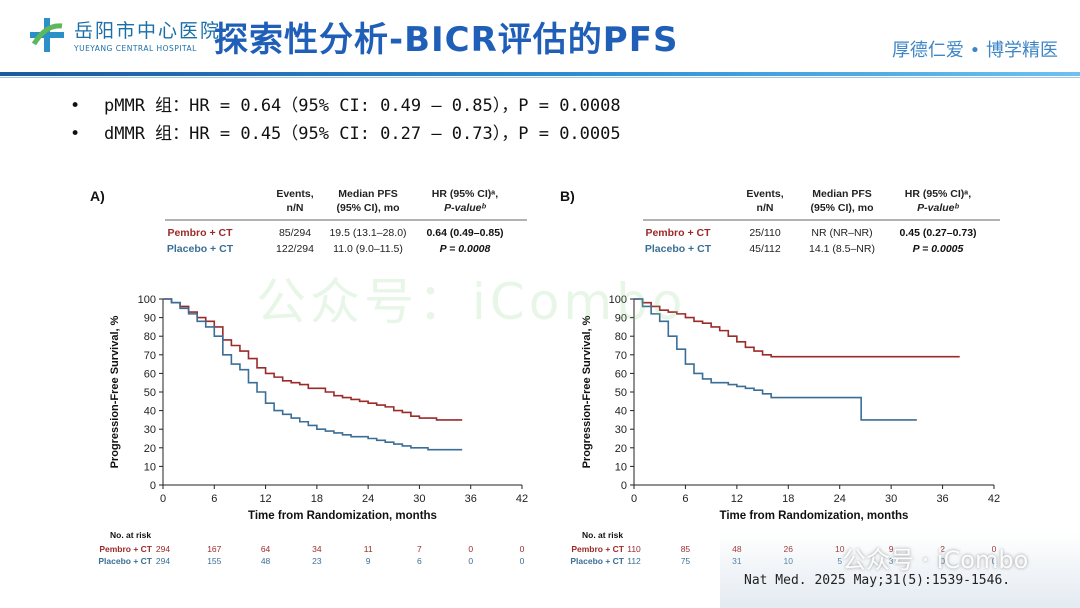 The image size is (1080, 608). I want to click on panel-a-x-tick-label: 30, so click(419, 499).